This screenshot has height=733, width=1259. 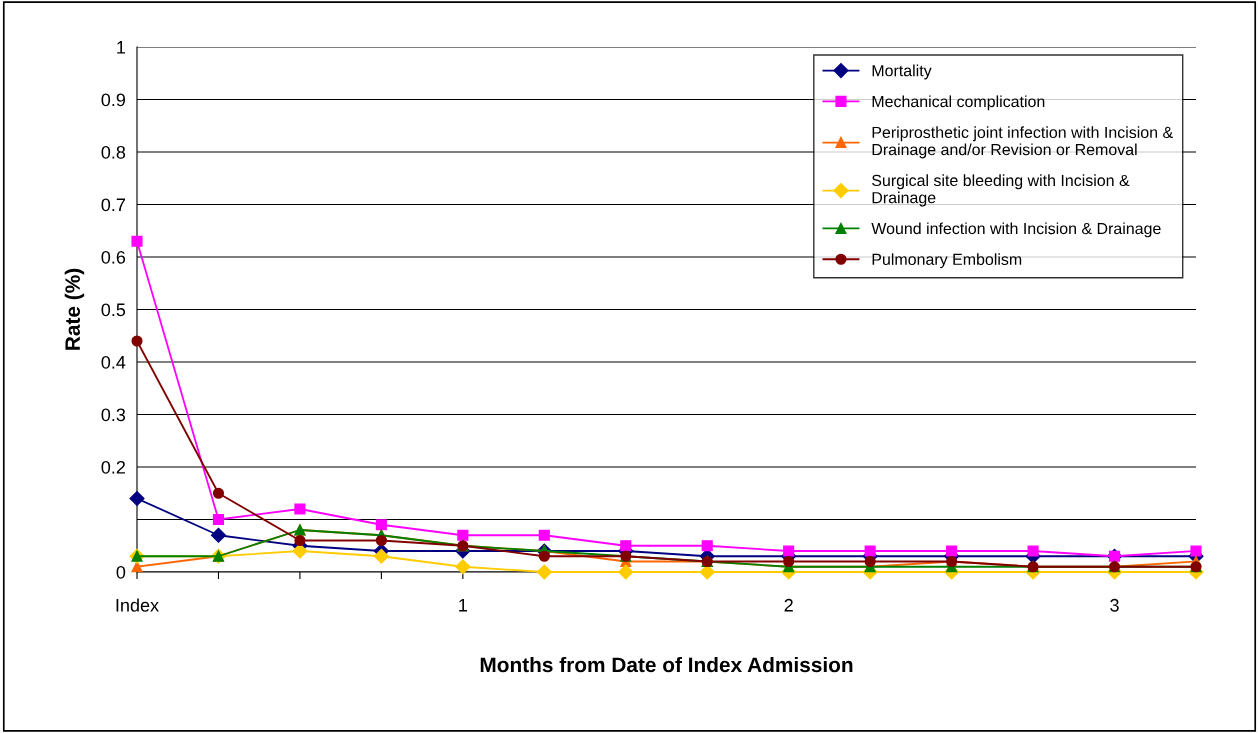 I want to click on y-tick-label: 0.6, so click(x=113, y=257).